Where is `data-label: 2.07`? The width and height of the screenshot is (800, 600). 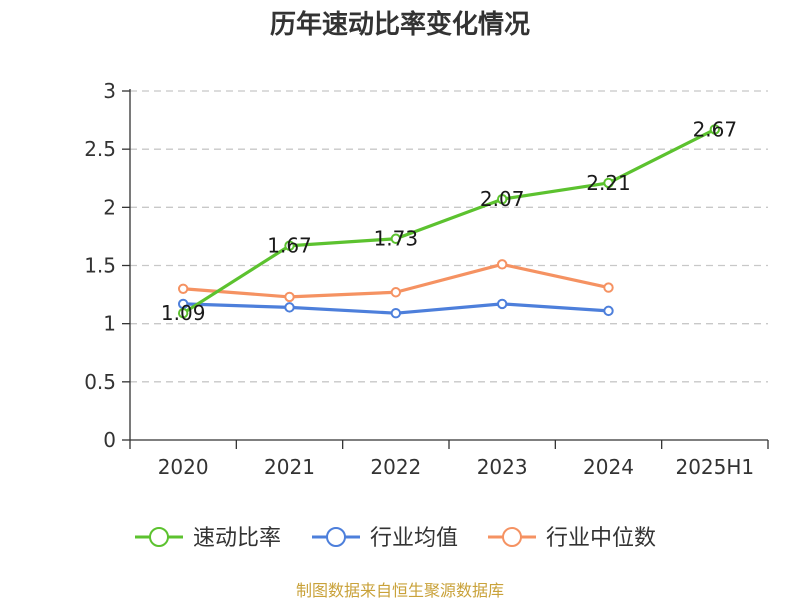
data-label: 2.07 is located at coordinates (502, 199).